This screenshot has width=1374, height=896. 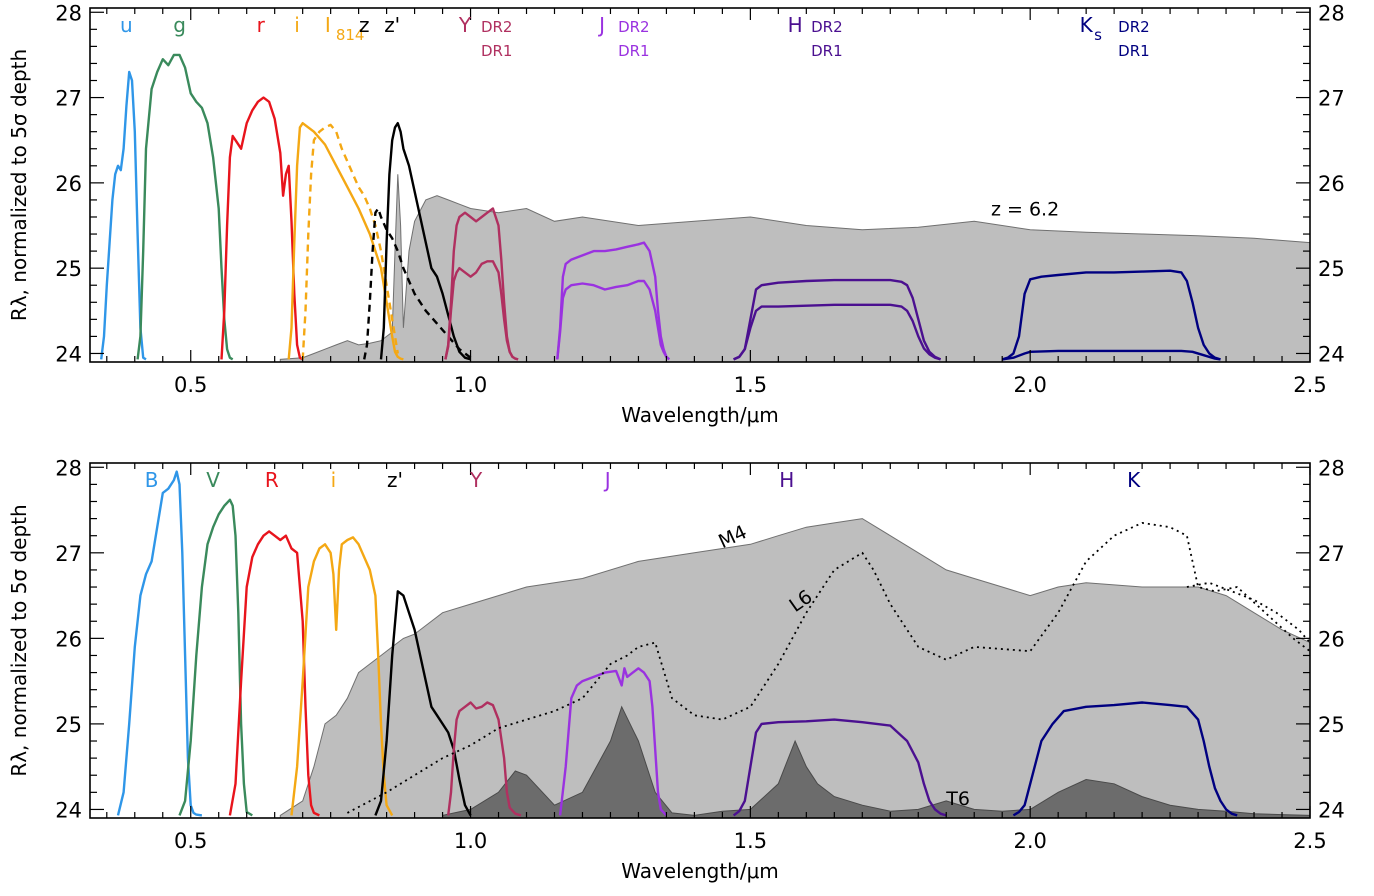 I want to click on band-label: r, so click(x=261, y=25).